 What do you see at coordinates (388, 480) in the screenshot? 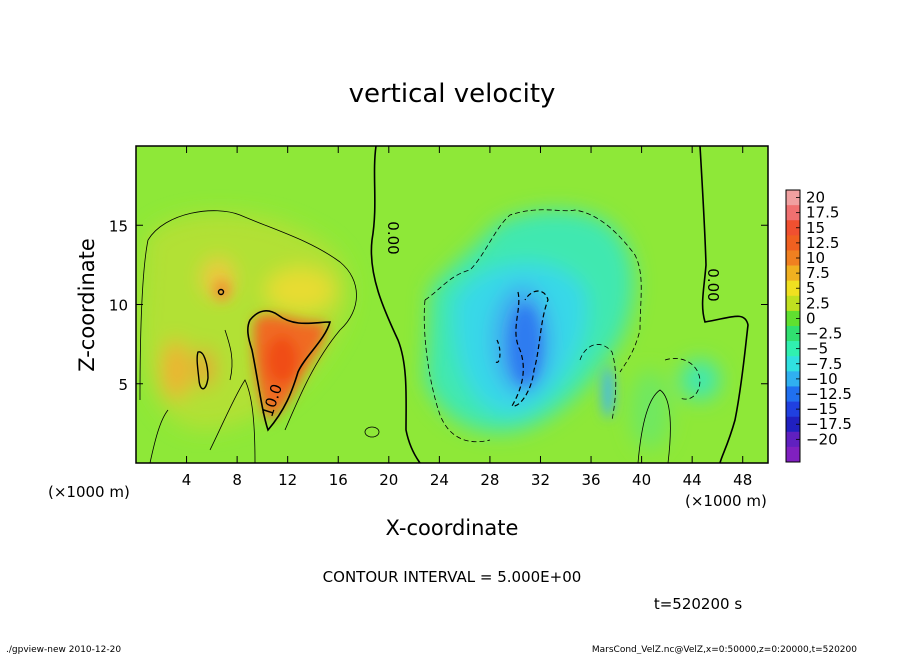
I see `x-tick-label: 20` at bounding box center [388, 480].